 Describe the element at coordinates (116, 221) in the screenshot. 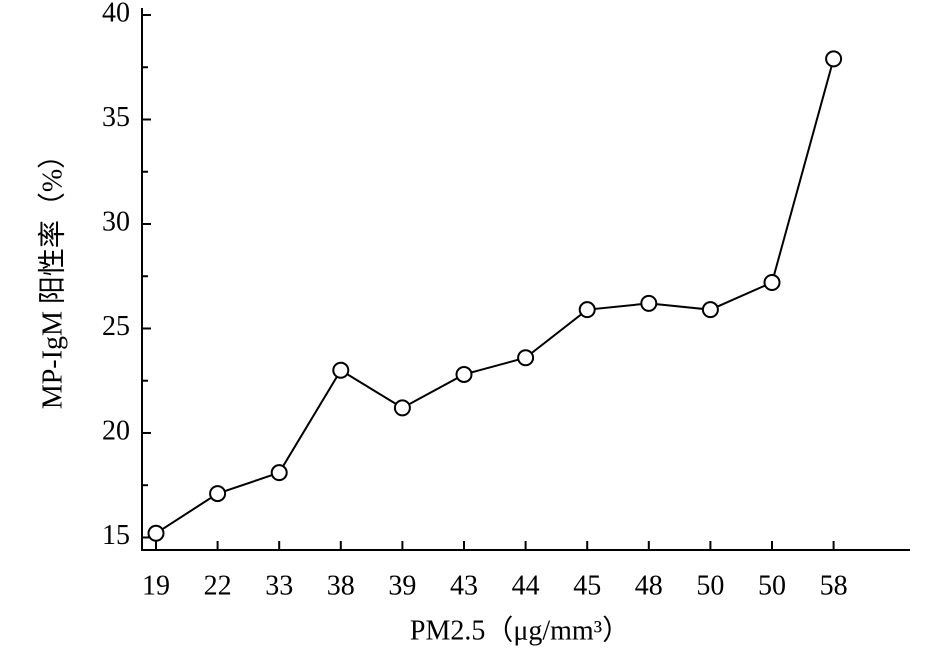

I see `y-tick-label: 30` at that location.